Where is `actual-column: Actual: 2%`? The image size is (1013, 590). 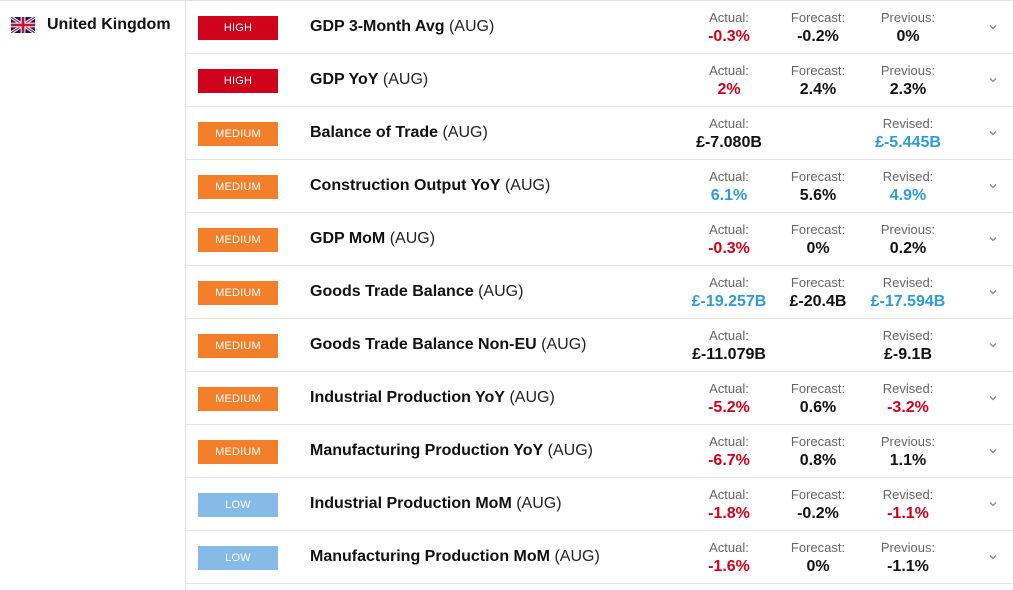 actual-column: Actual: 2% is located at coordinates (729, 81).